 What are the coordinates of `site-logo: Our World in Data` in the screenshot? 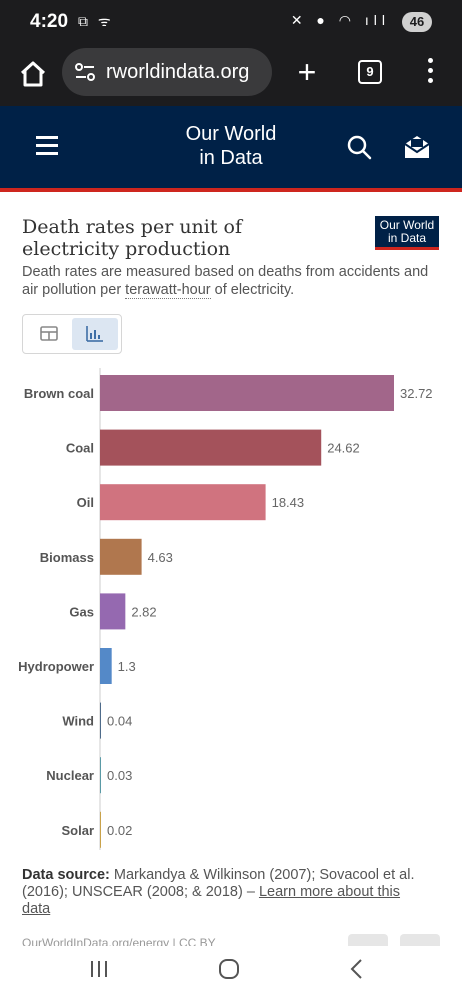 It's located at (231, 146).